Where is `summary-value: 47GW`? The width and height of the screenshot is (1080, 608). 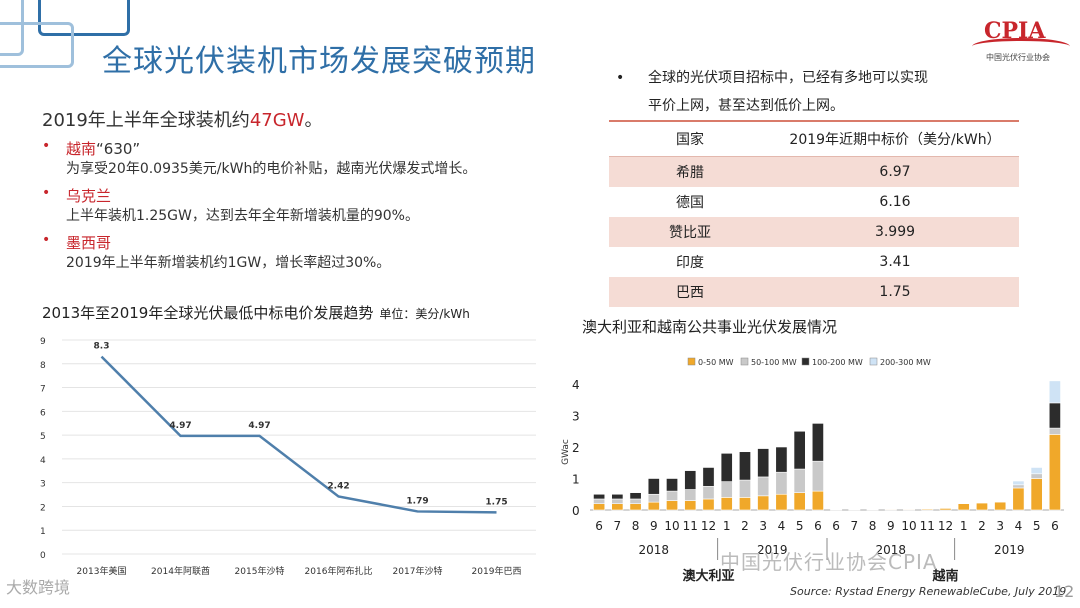 summary-value: 47GW is located at coordinates (277, 120).